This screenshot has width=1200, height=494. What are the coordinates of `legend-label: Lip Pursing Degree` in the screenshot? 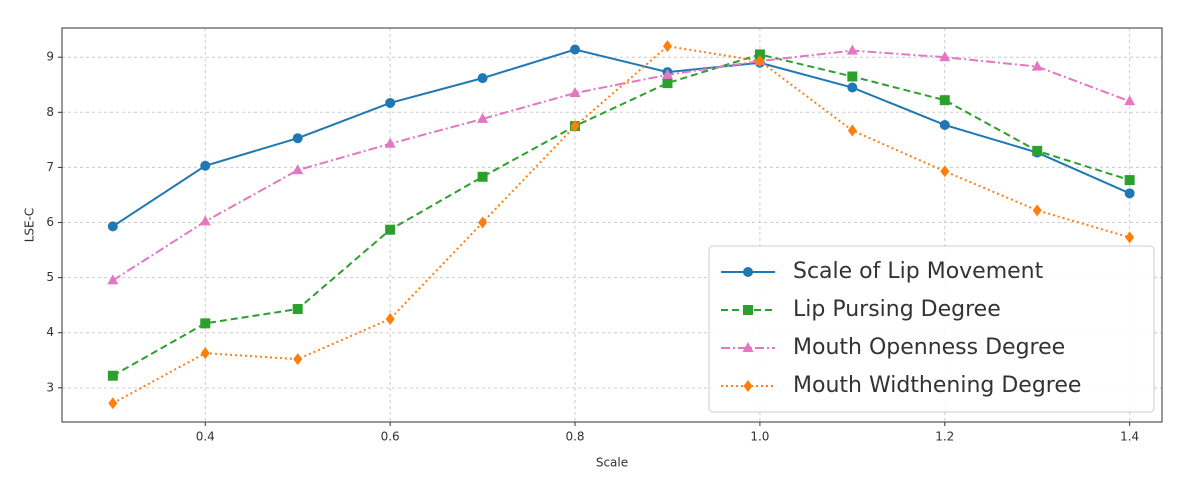 It's located at (897, 309).